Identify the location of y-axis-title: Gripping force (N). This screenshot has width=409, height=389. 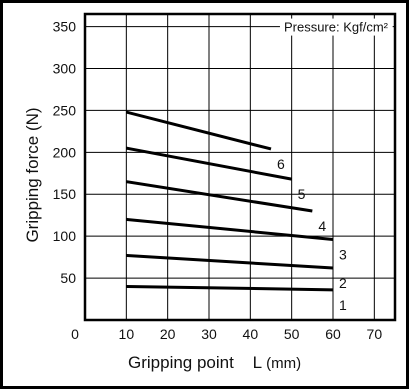
(32, 174).